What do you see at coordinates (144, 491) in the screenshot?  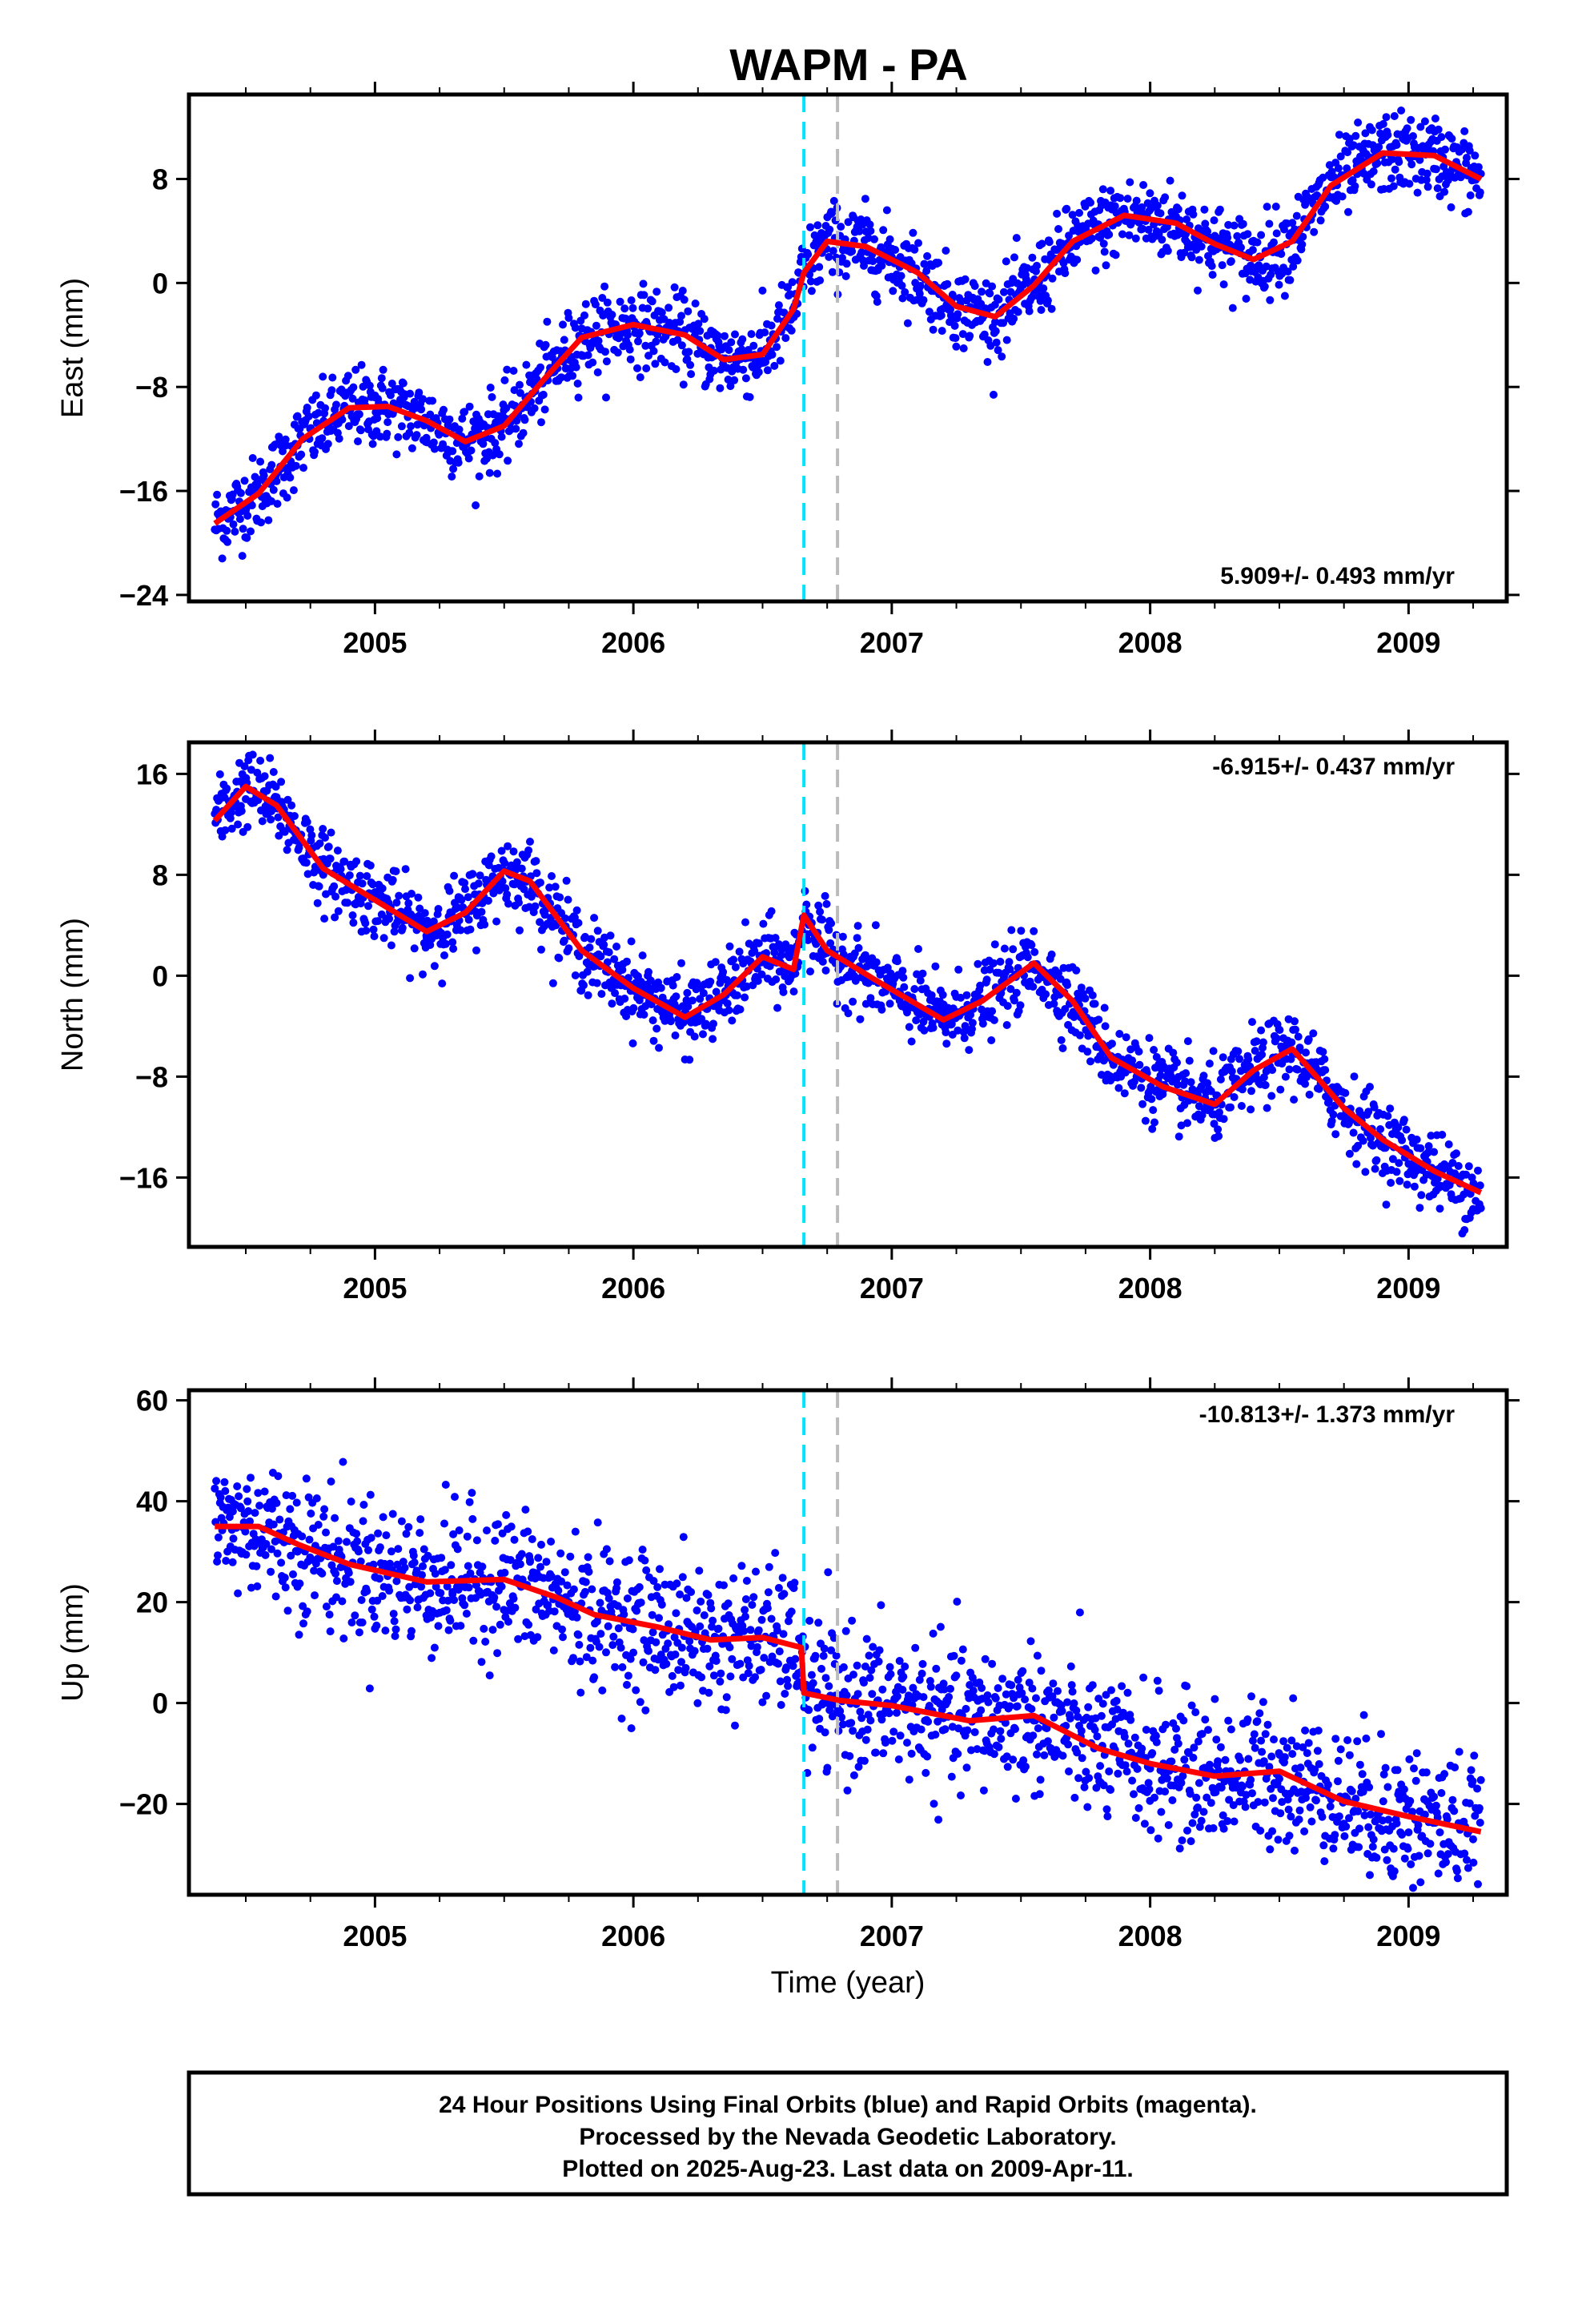 I see `y-tick-label: −16` at bounding box center [144, 491].